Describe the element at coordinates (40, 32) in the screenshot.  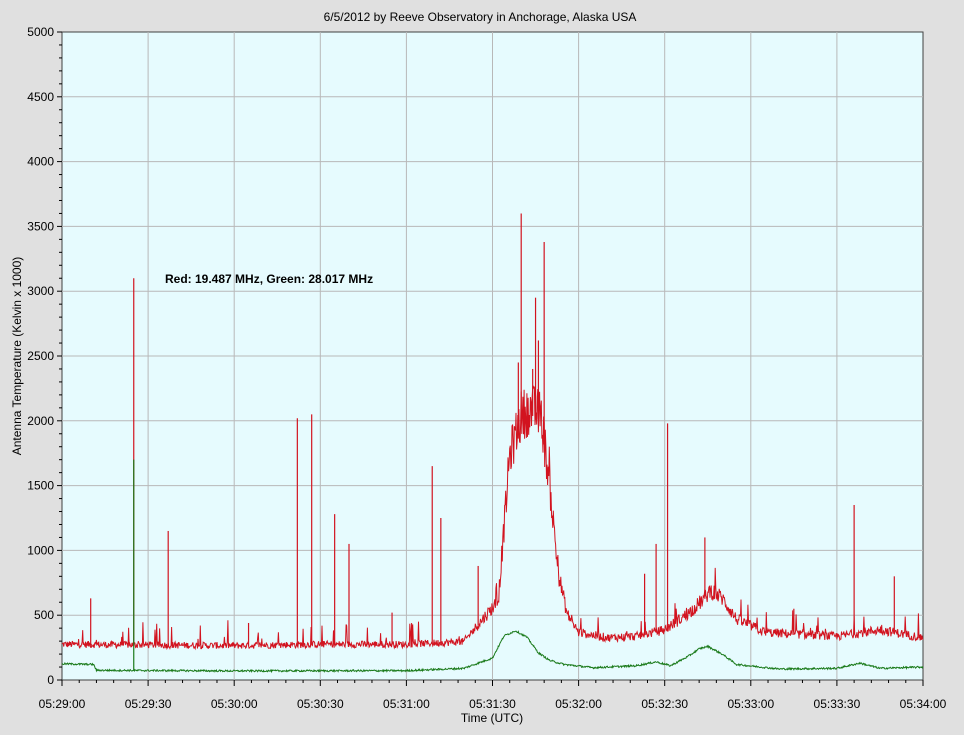
I see `y-tick-label: 5000` at that location.